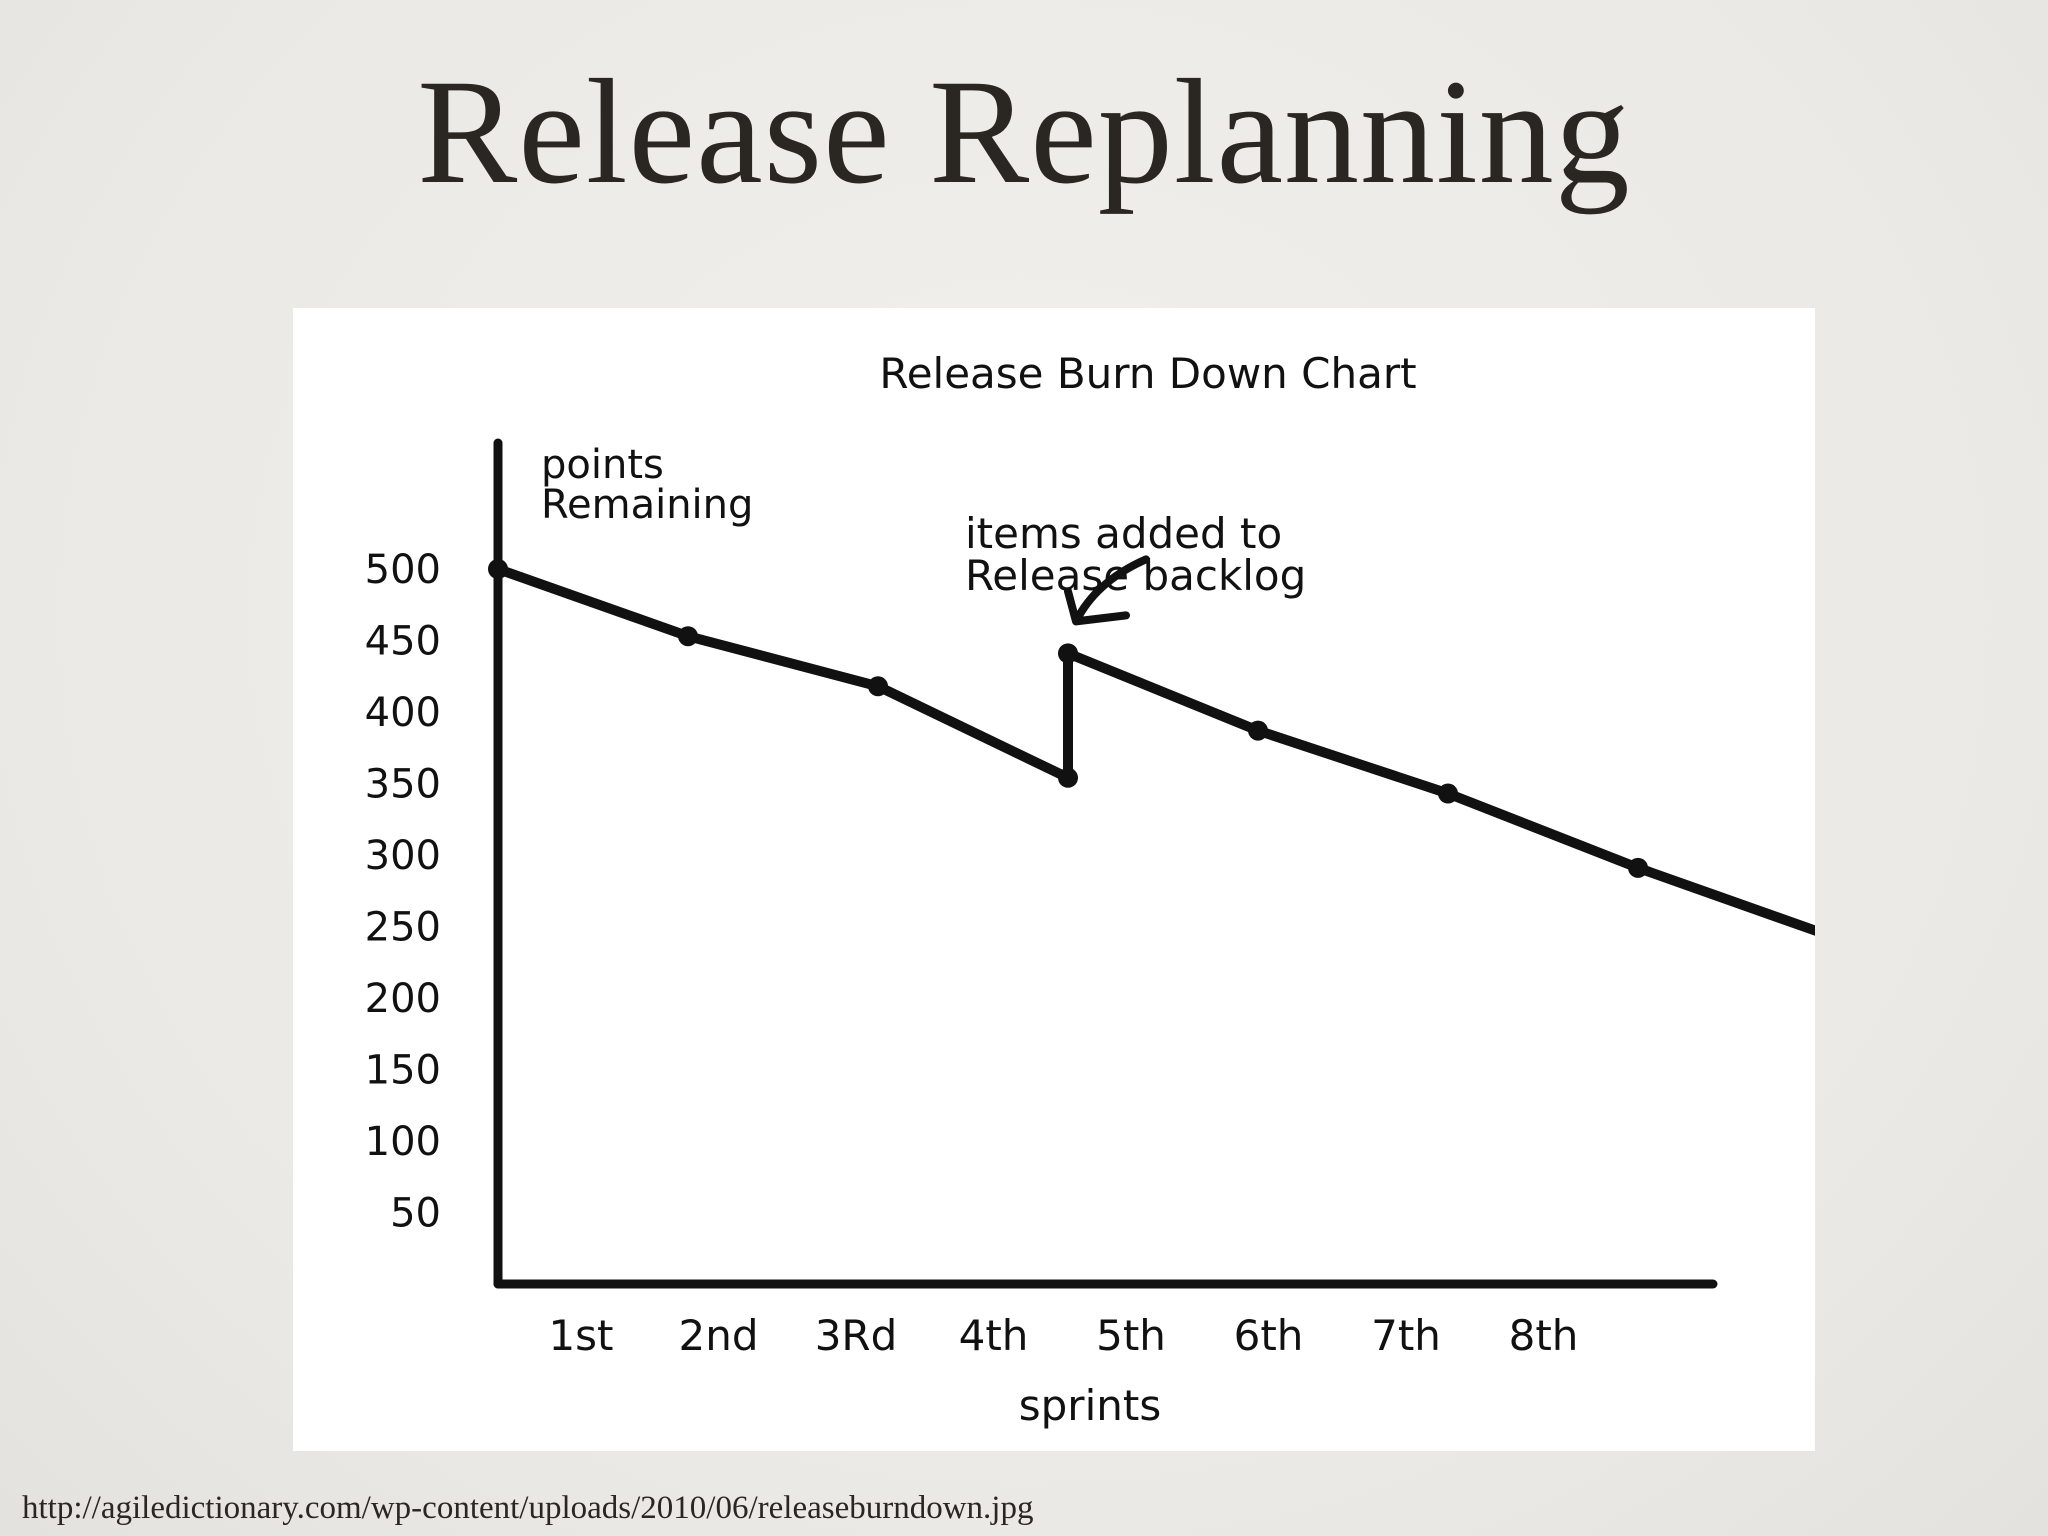 Image resolution: width=2048 pixels, height=1536 pixels. Describe the element at coordinates (1123, 533) in the screenshot. I see `annotation-line-1: items added to` at that location.